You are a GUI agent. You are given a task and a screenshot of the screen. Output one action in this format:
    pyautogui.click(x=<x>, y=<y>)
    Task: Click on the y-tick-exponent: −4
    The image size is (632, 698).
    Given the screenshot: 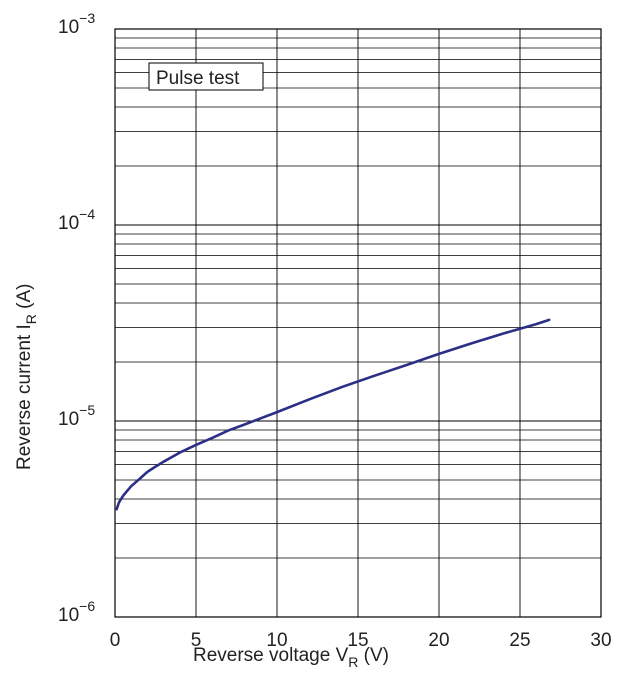 What is the action you would take?
    pyautogui.click(x=87, y=214)
    